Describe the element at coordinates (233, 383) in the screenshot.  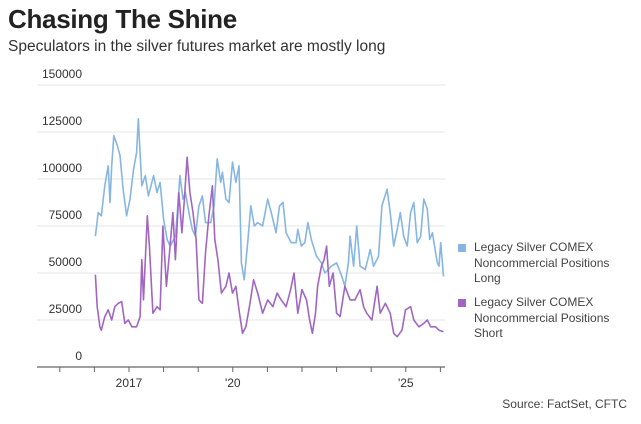
I see `x-tick-label: '20` at that location.